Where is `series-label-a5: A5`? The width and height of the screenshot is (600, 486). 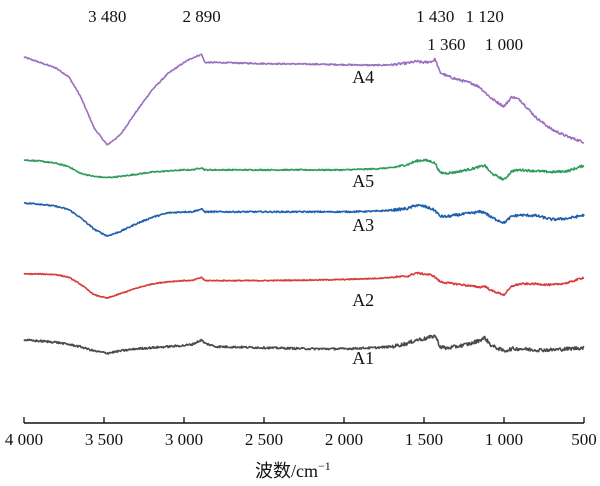 series-label-a5: A5 is located at coordinates (363, 181).